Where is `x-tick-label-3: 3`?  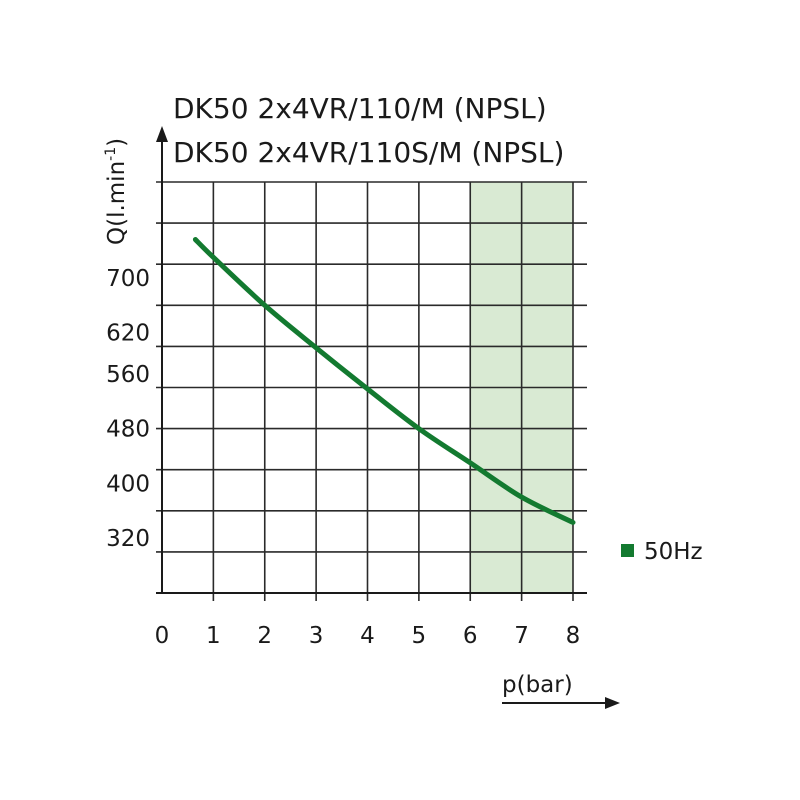 x-tick-label-3: 3 is located at coordinates (316, 636).